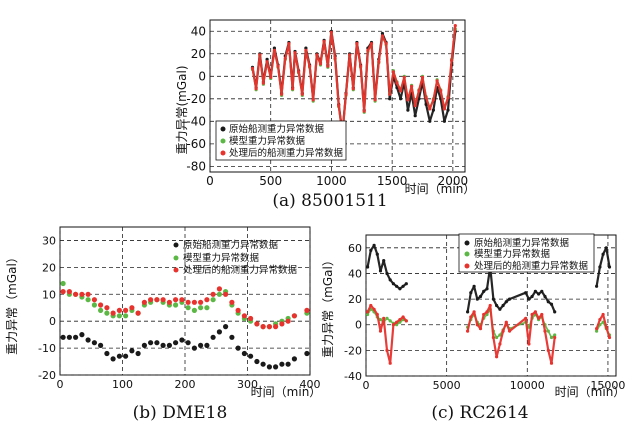 The image size is (641, 434). Describe the element at coordinates (328, 306) in the screenshot. I see `panel-c-ylabel: 重力异常（mGal）` at that location.